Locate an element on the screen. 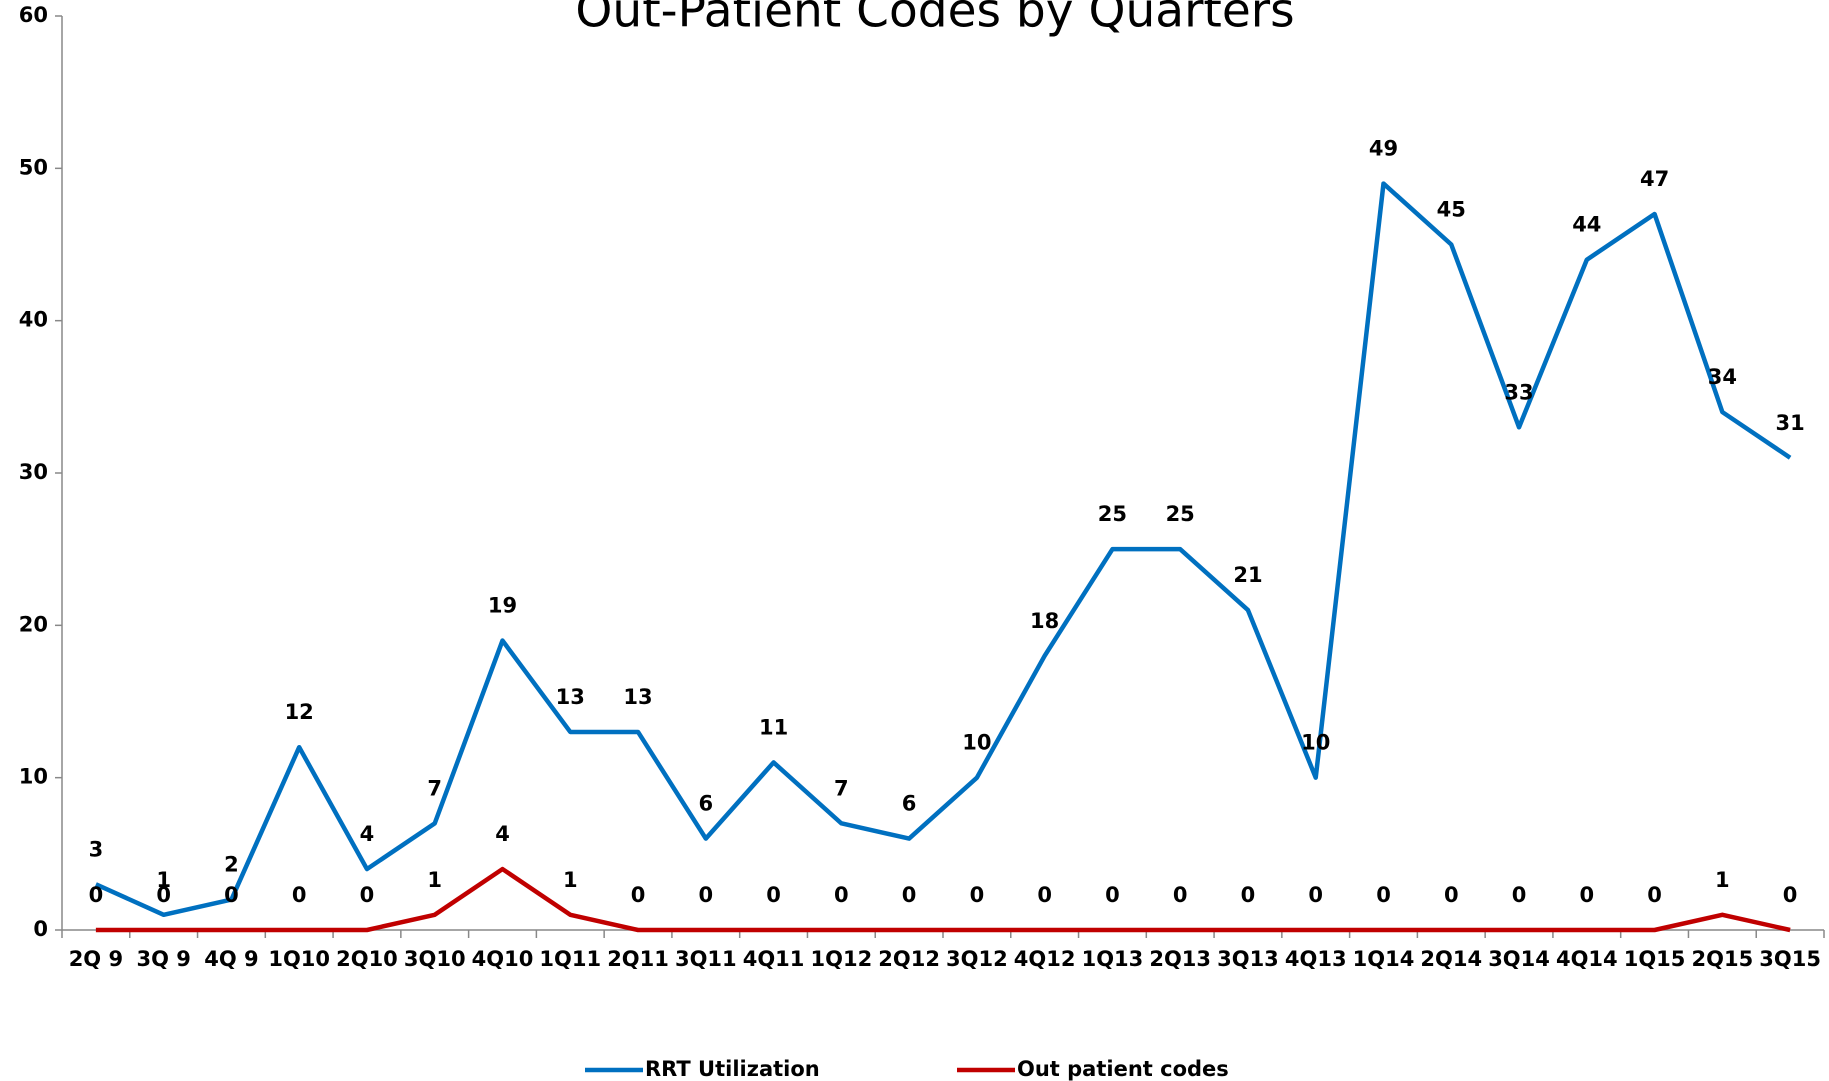 The height and width of the screenshot is (1081, 1829). data-label: 45 is located at coordinates (1451, 210).